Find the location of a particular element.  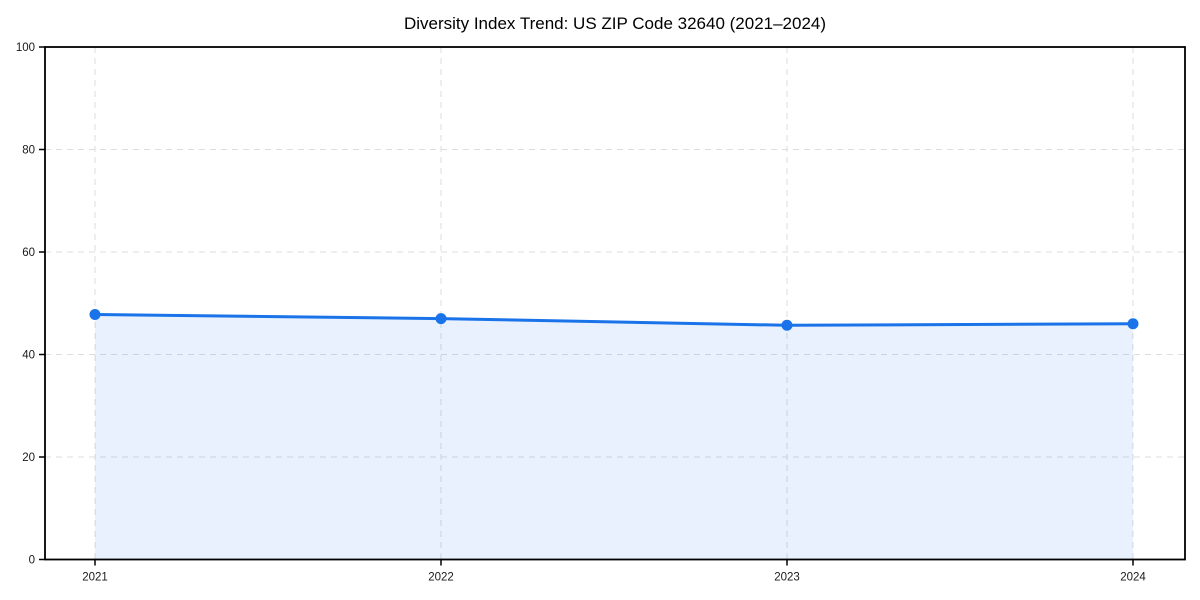

trend-line is located at coordinates (614, 320).